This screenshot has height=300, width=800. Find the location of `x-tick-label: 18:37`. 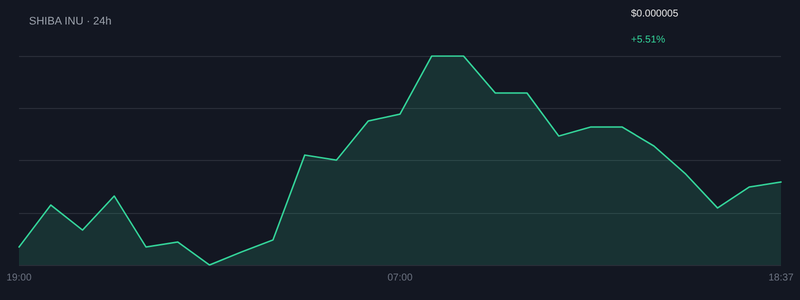

x-tick-label: 18:37 is located at coordinates (781, 278).